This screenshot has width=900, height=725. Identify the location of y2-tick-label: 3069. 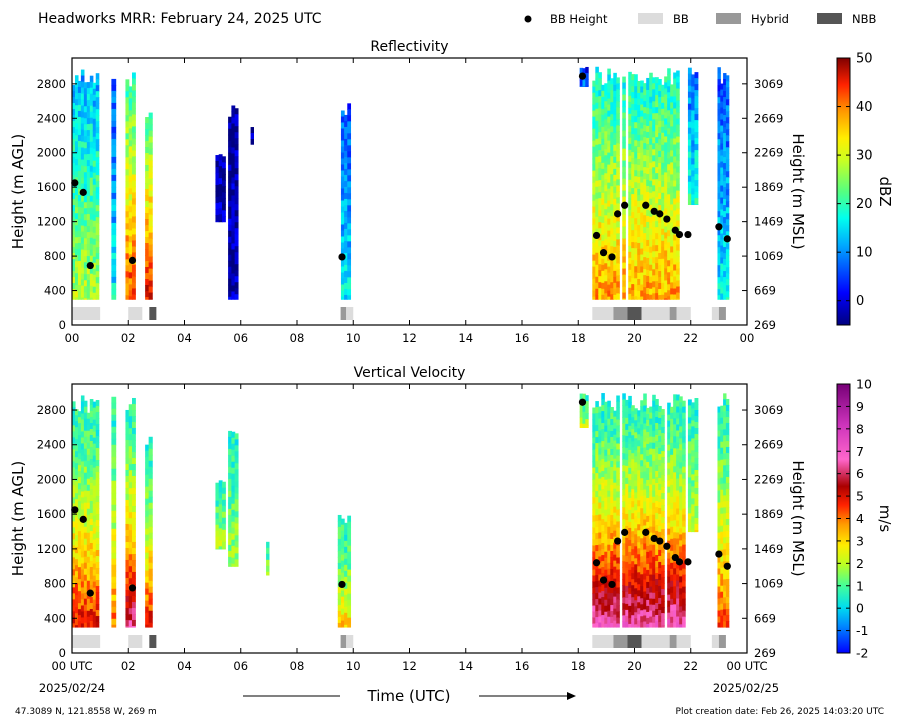
(768, 84).